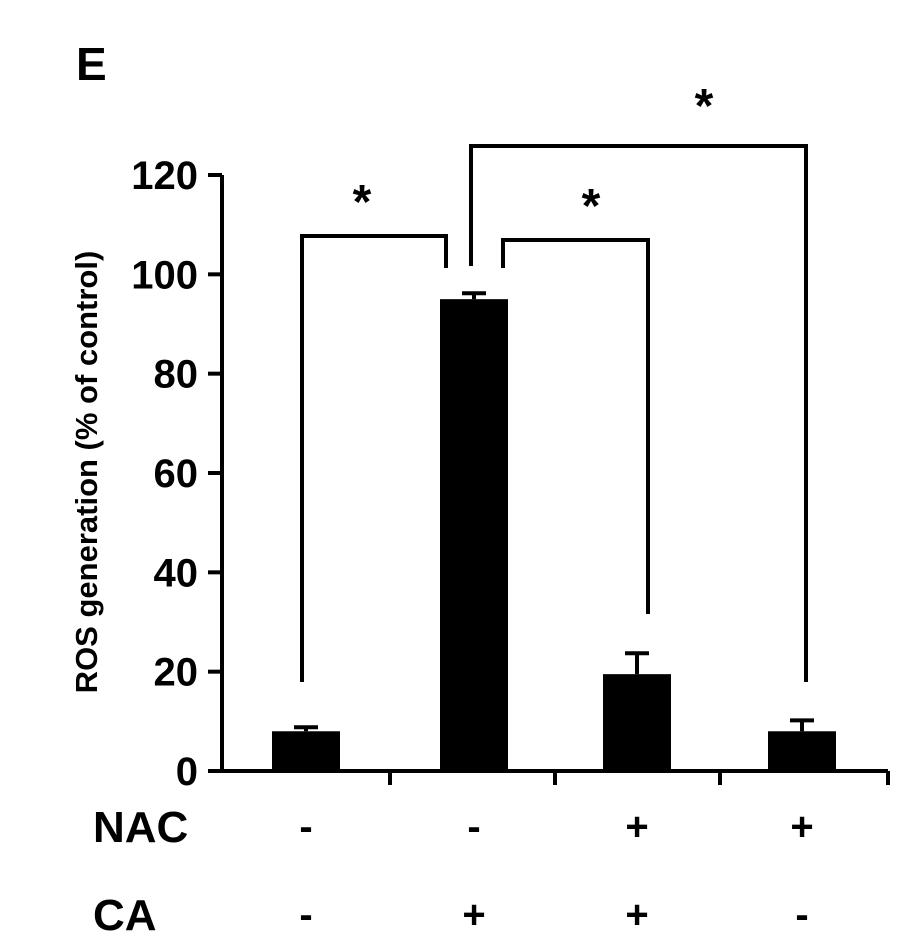 This screenshot has width=912, height=948. Describe the element at coordinates (453, 871) in the screenshot. I see `treatment-table: NAC - - + + CA - + + -` at that location.